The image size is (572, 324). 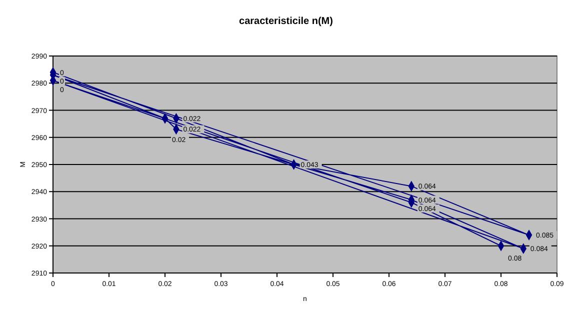 I want to click on chart-title: caracteristicile n(M), so click(x=286, y=21).